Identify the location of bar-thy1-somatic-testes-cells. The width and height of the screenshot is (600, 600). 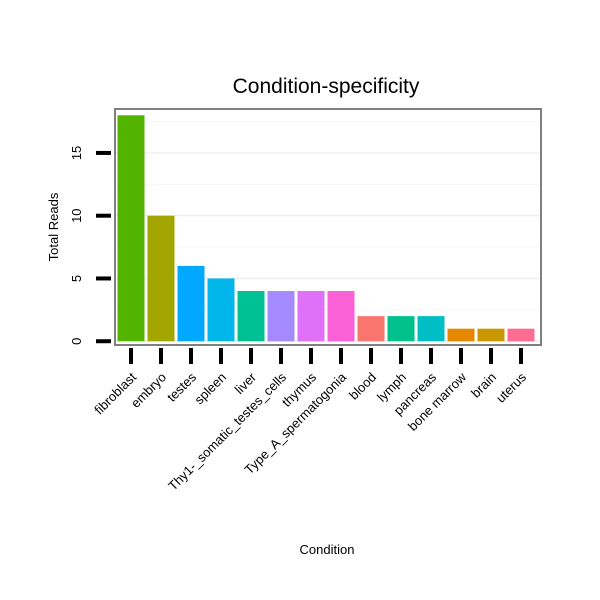
(281, 316).